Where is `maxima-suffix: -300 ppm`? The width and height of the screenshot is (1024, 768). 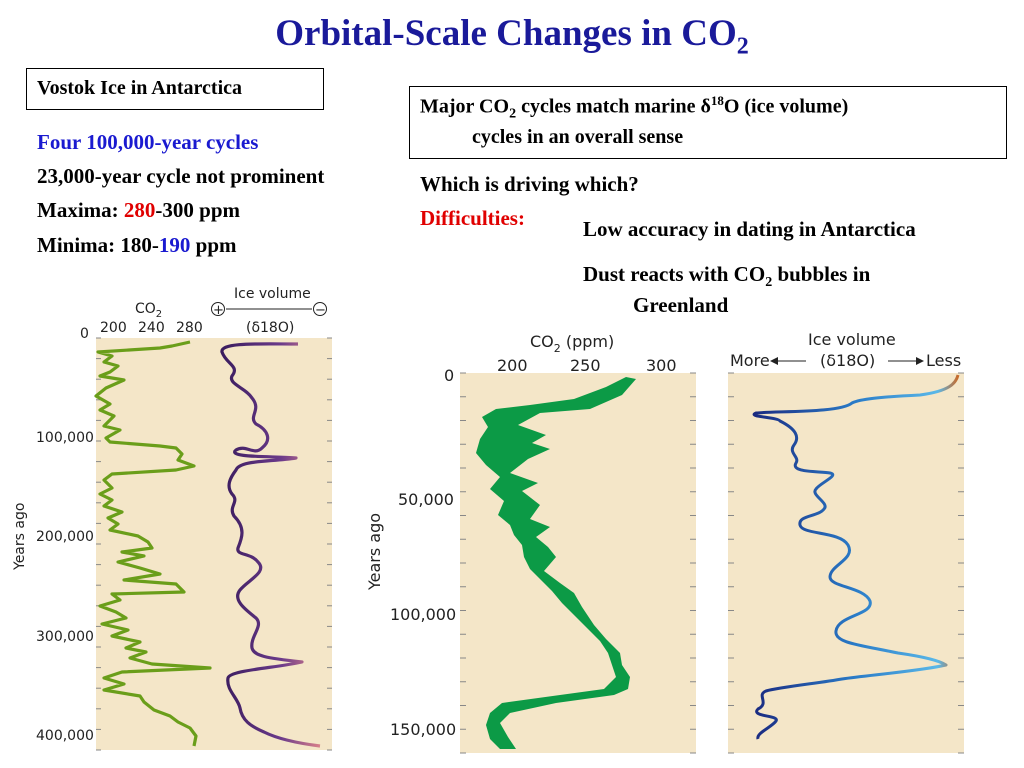 maxima-suffix: -300 ppm is located at coordinates (198, 210).